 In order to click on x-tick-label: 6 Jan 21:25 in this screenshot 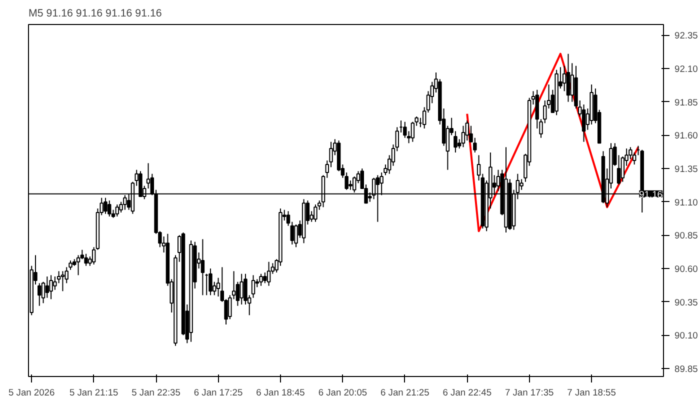, I will do `click(405, 393)`.